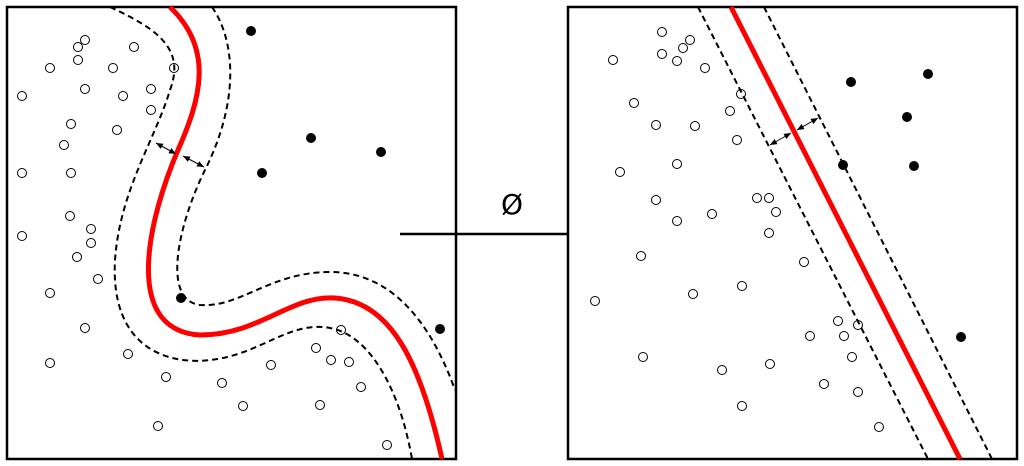 This screenshot has width=1024, height=466. I want to click on mapping-label: Ø, so click(512, 204).